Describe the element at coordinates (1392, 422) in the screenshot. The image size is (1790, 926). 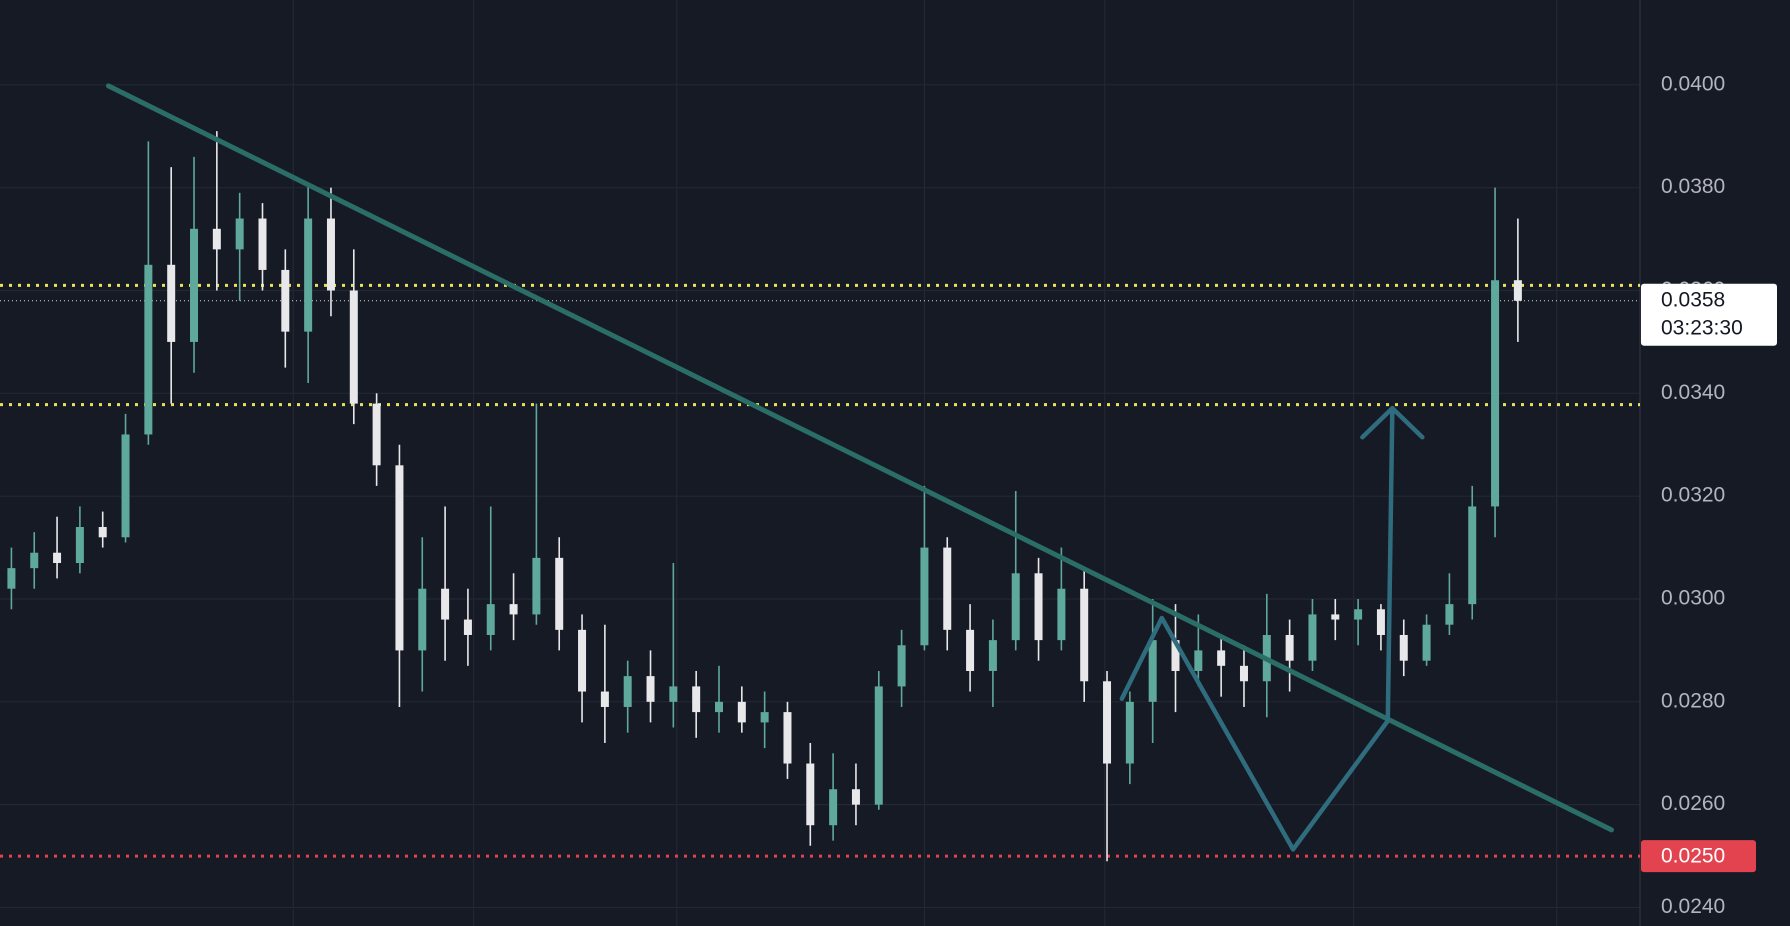
I see `arrow-head` at that location.